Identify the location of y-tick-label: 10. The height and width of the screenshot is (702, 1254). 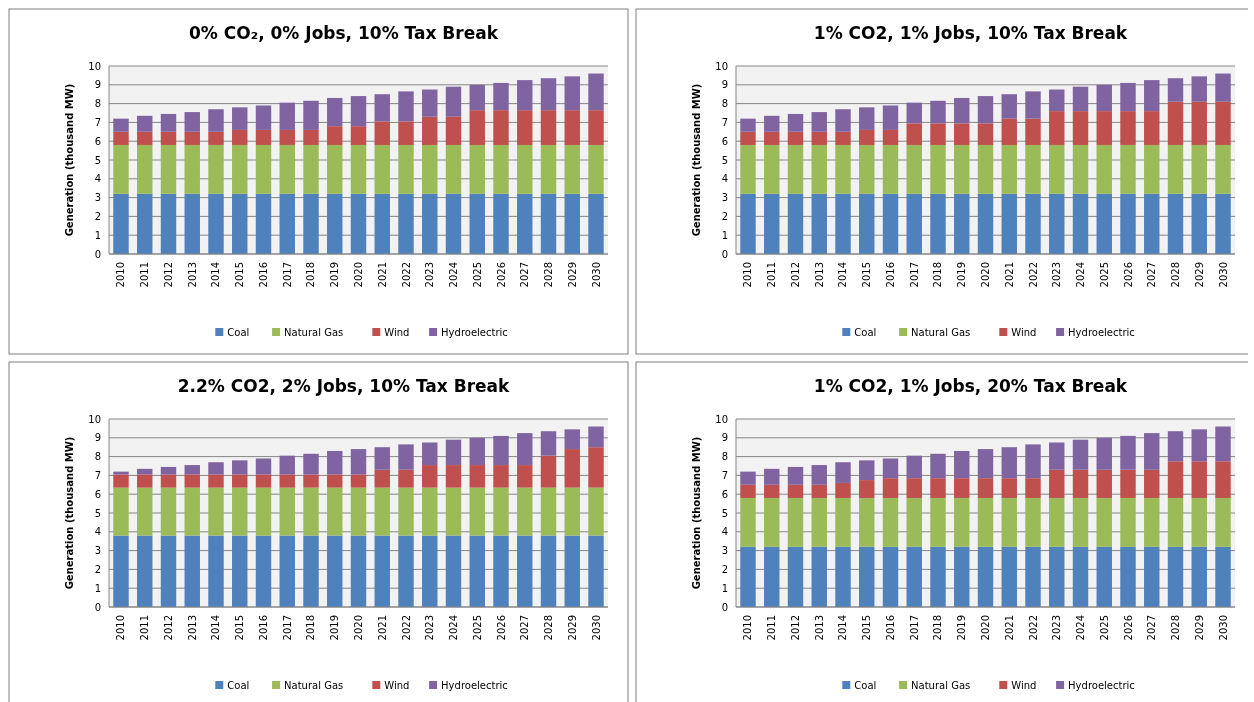
(721, 66).